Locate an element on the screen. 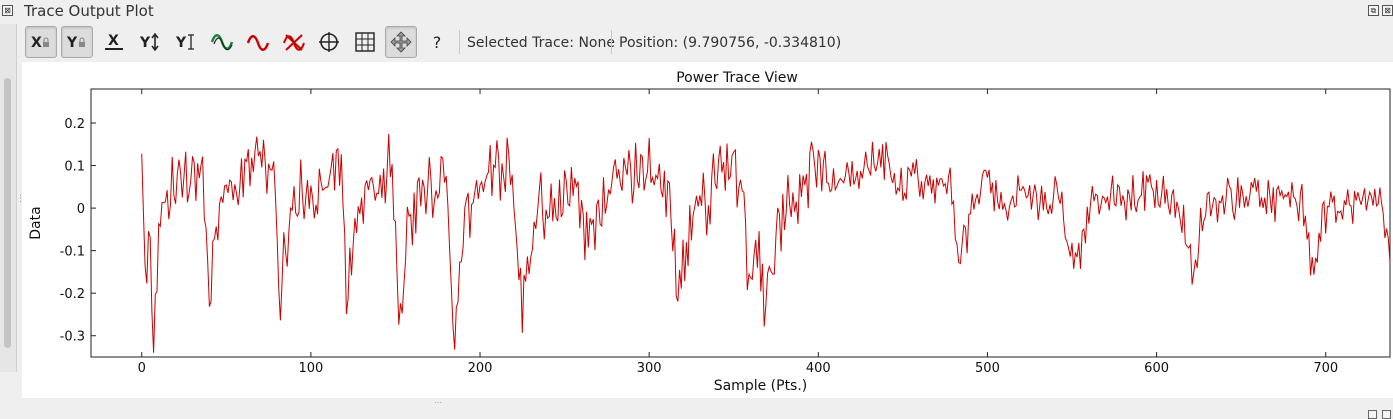 This screenshot has height=419, width=1393. red-x-wave-icon is located at coordinates (294, 42).